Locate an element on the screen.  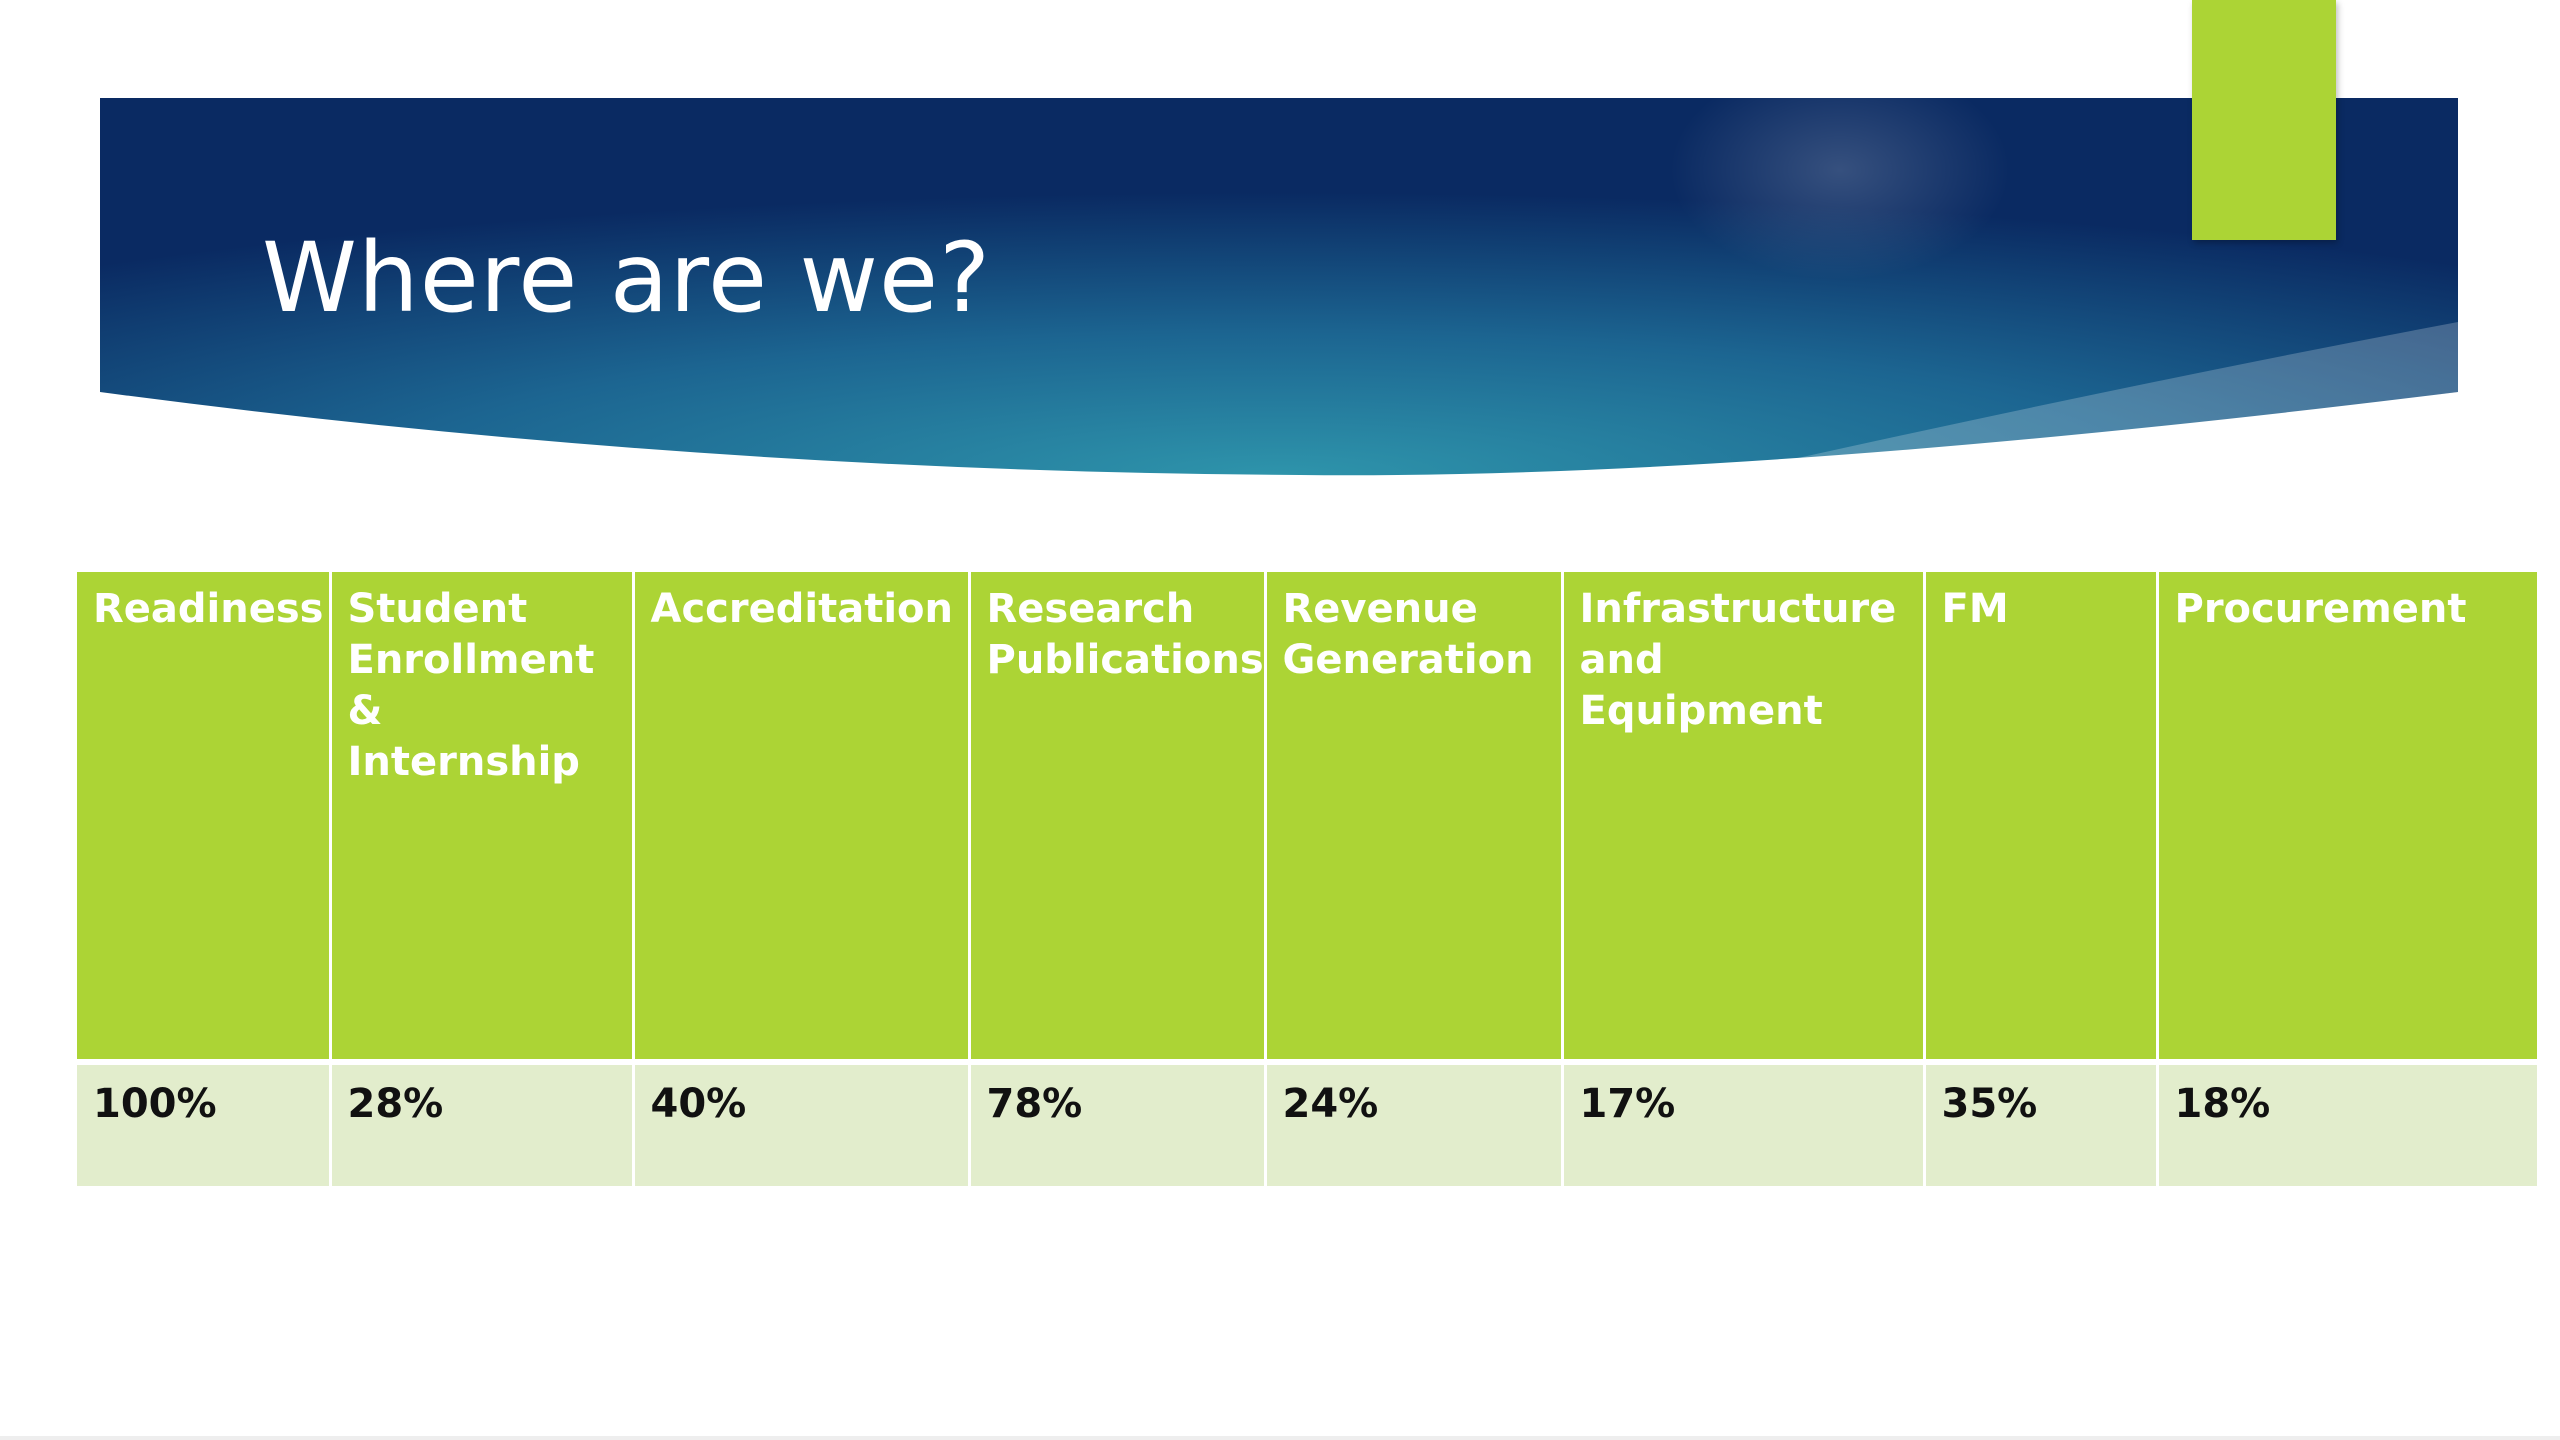
header-revenue-generation: Revenue Generation is located at coordinates (1413, 818).